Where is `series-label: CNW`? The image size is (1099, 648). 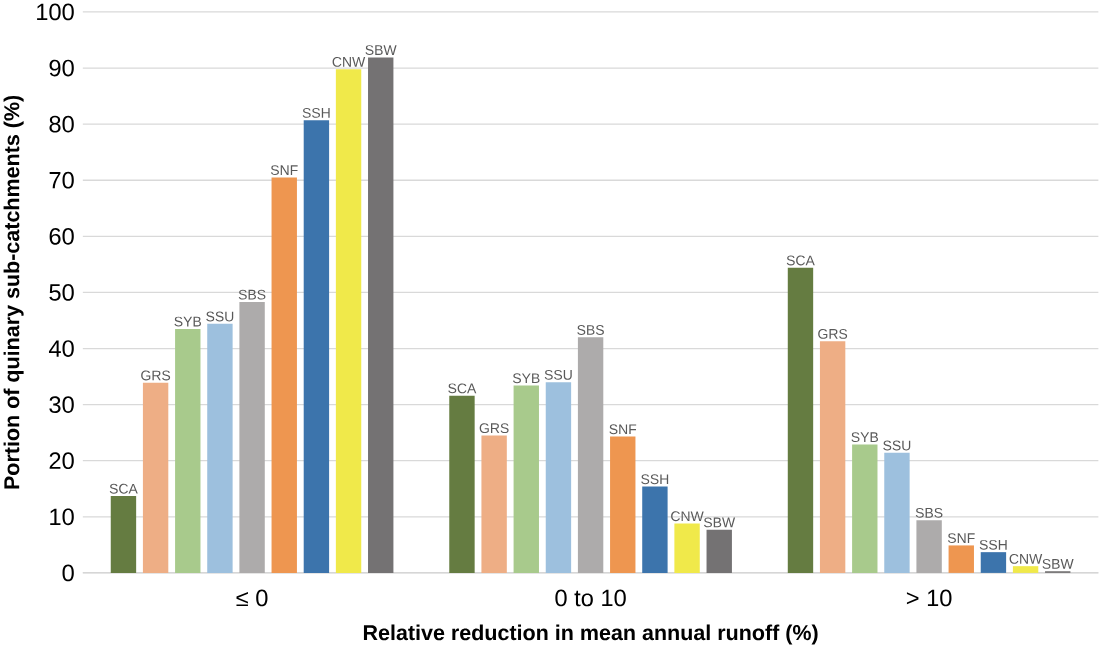 series-label: CNW is located at coordinates (687, 516).